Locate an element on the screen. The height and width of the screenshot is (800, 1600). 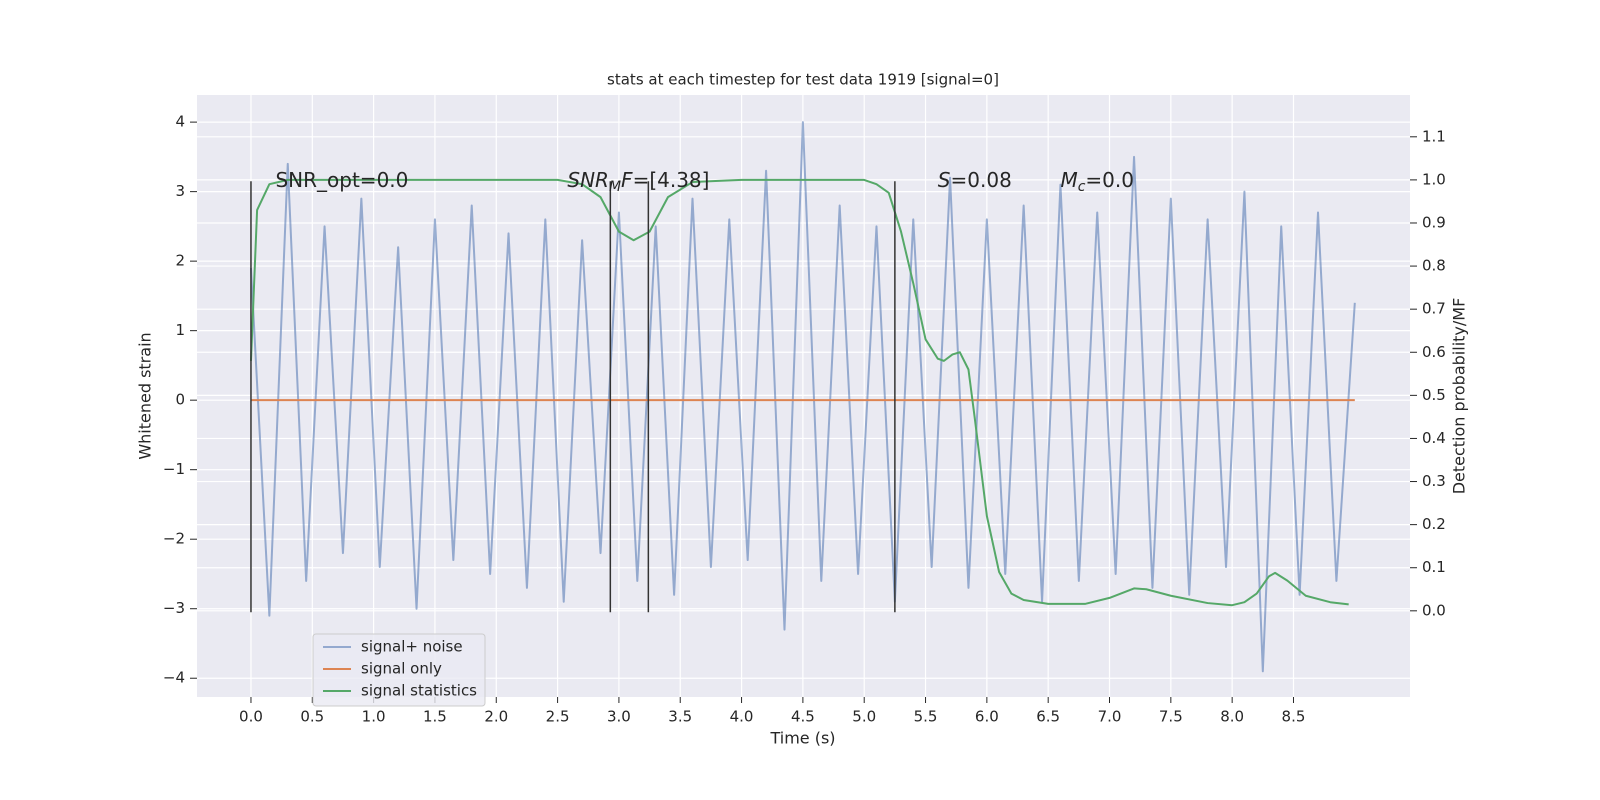
y2-tick-label: 0.6 is located at coordinates (1434, 352).